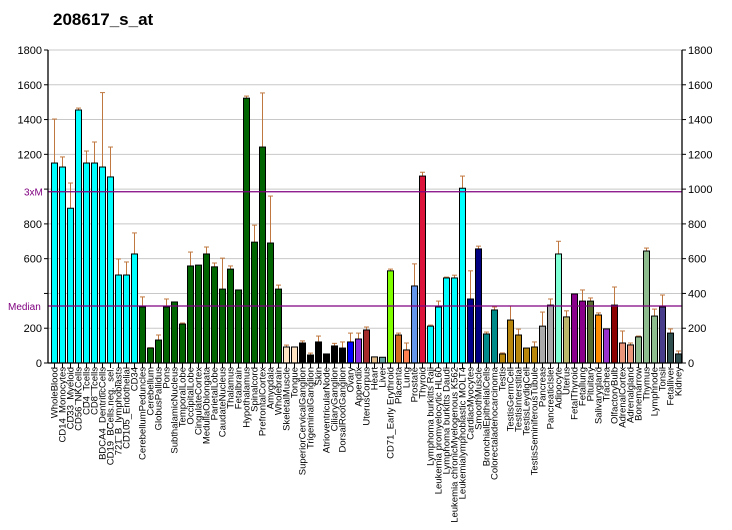 The image size is (732, 530). What do you see at coordinates (391, 413) in the screenshot?
I see `x-tick-label: CD71_Early Erythroid` at bounding box center [391, 413].